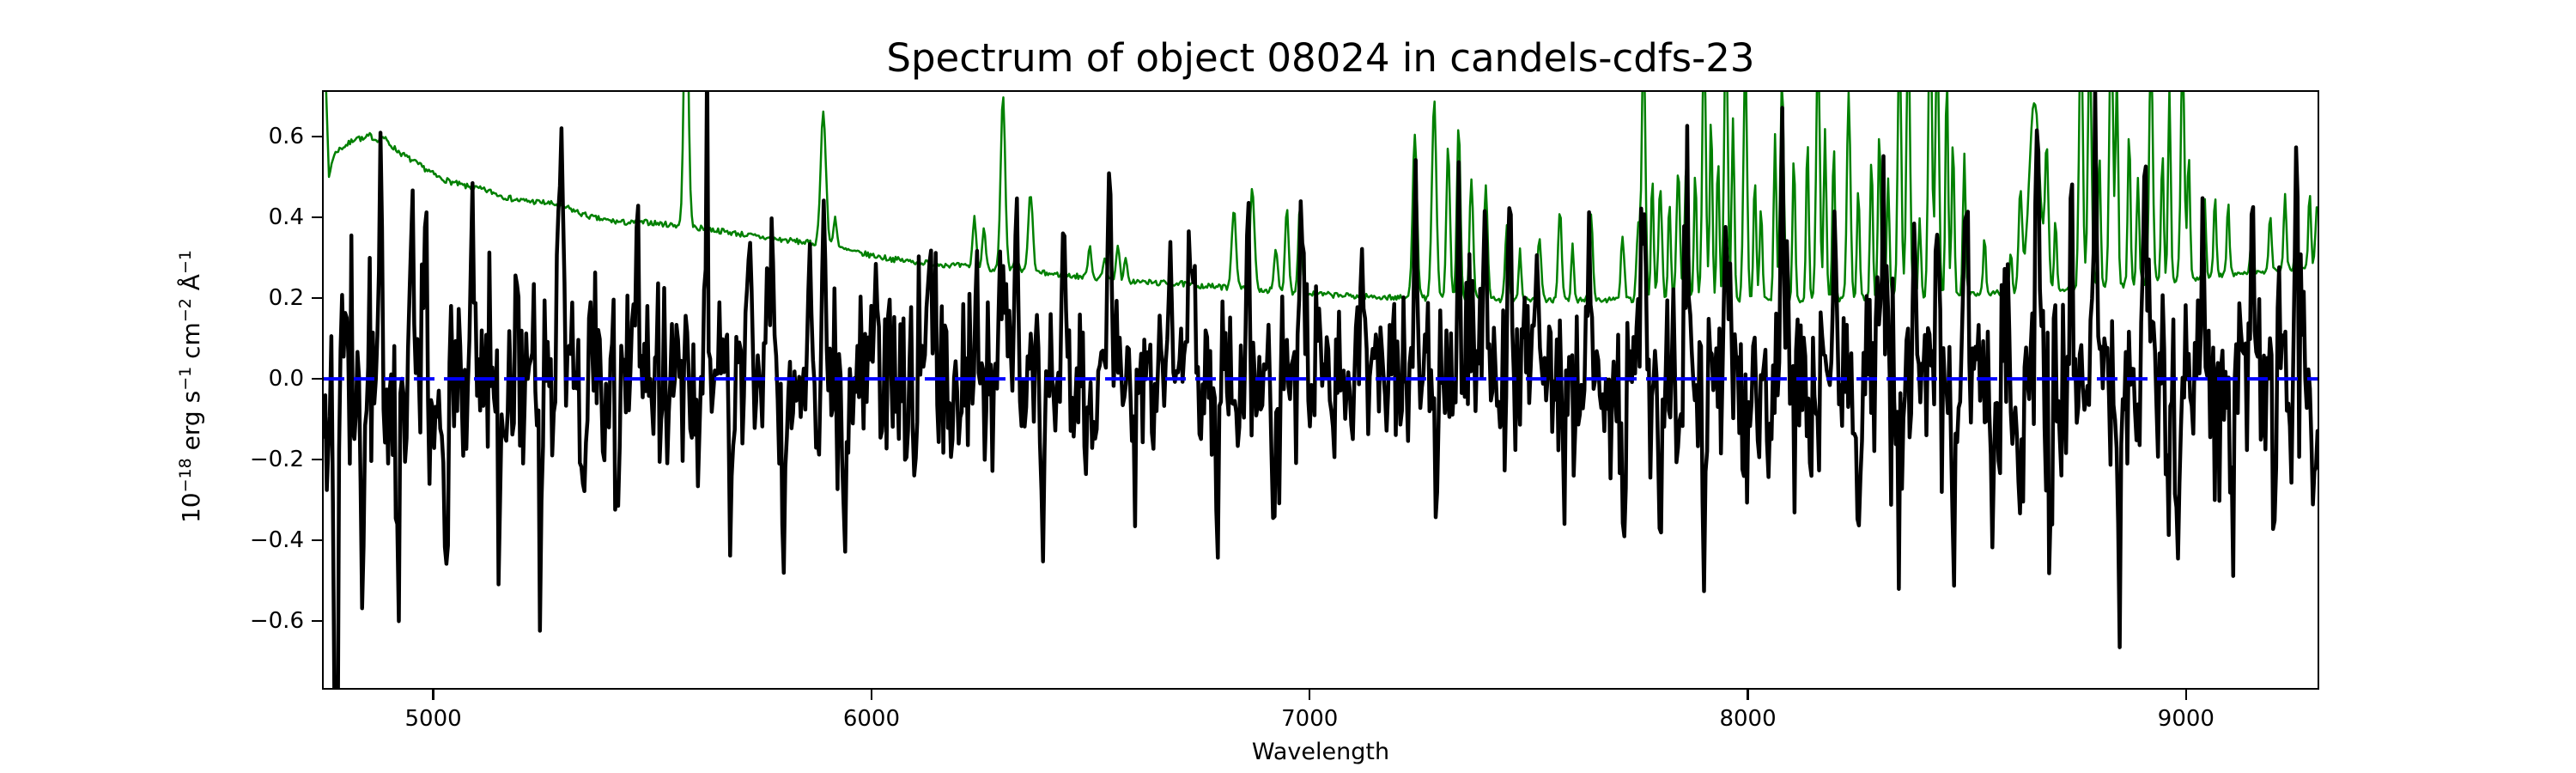  What do you see at coordinates (1310, 719) in the screenshot?
I see `x-tick-label: 7000` at bounding box center [1310, 719].